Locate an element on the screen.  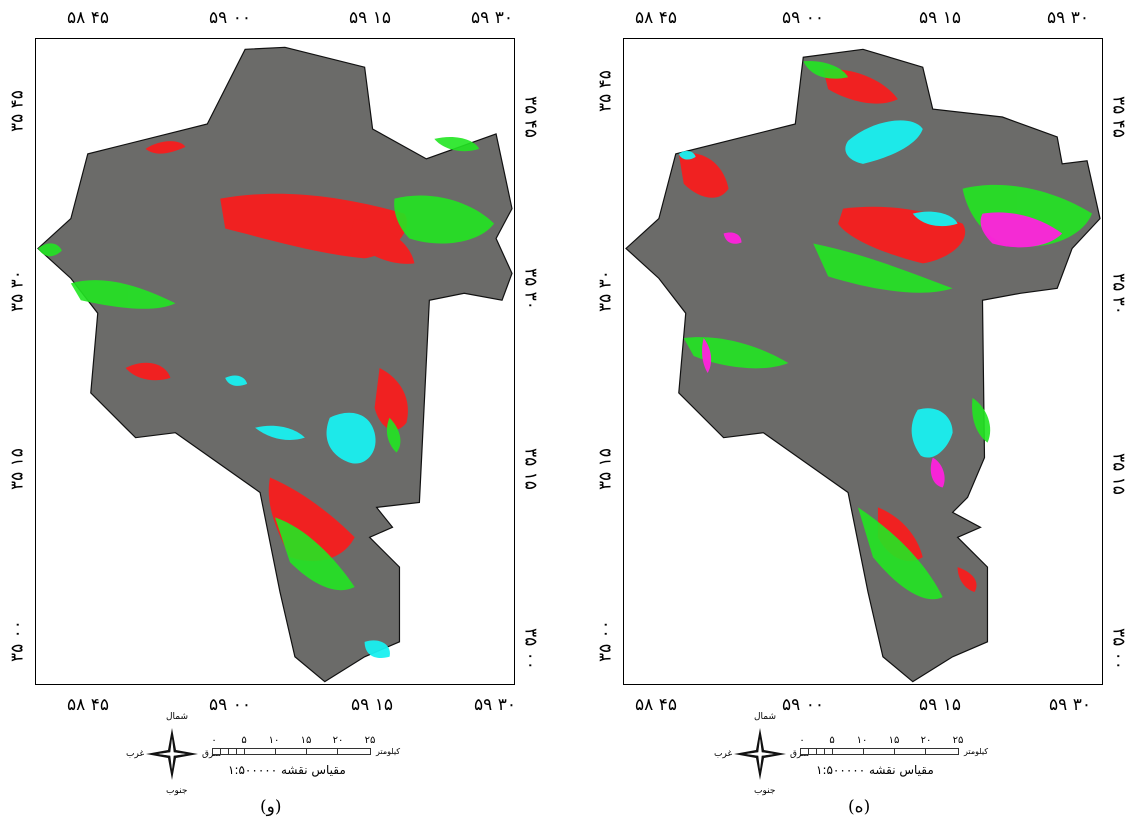
panel-caption: (ه) is located at coordinates (859, 807).